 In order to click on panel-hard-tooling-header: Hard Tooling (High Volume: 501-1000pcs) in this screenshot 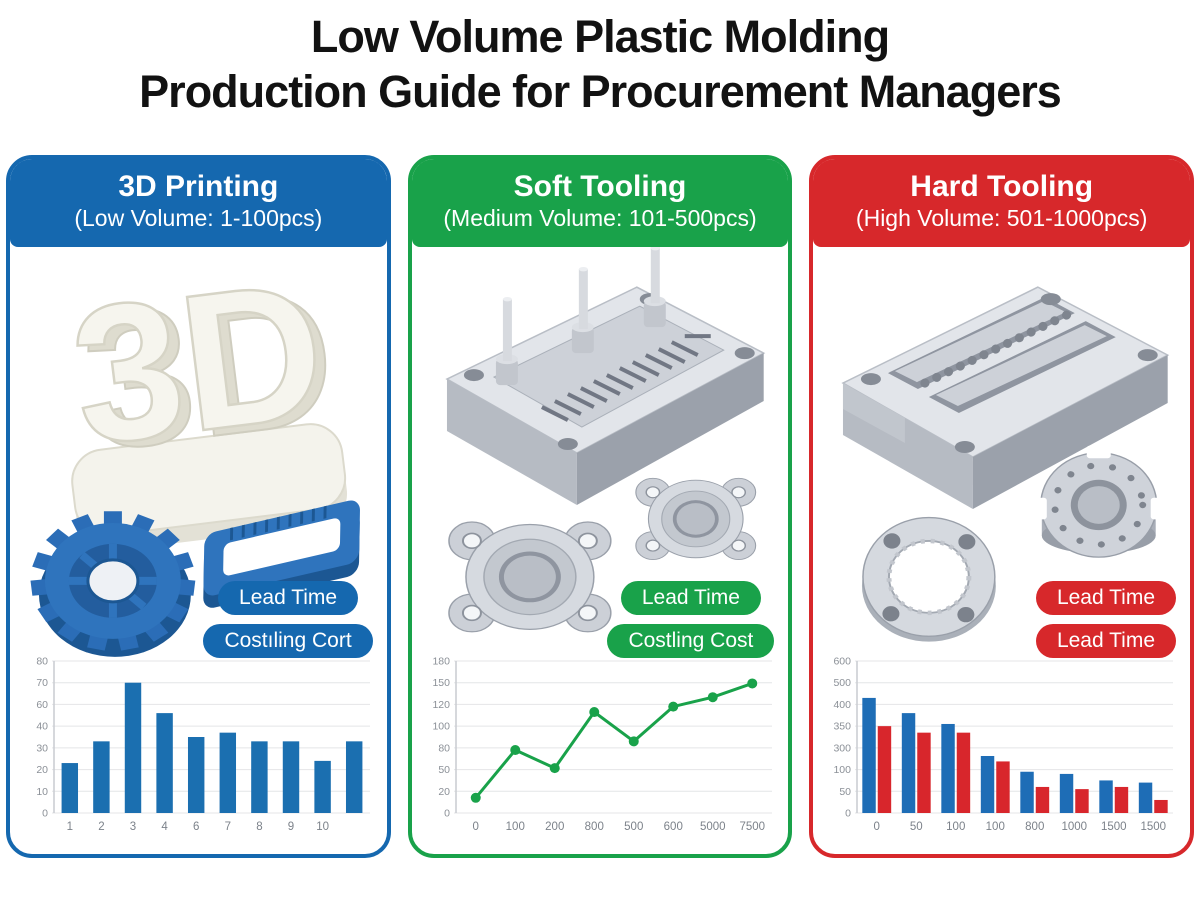, I will do `click(1002, 203)`.